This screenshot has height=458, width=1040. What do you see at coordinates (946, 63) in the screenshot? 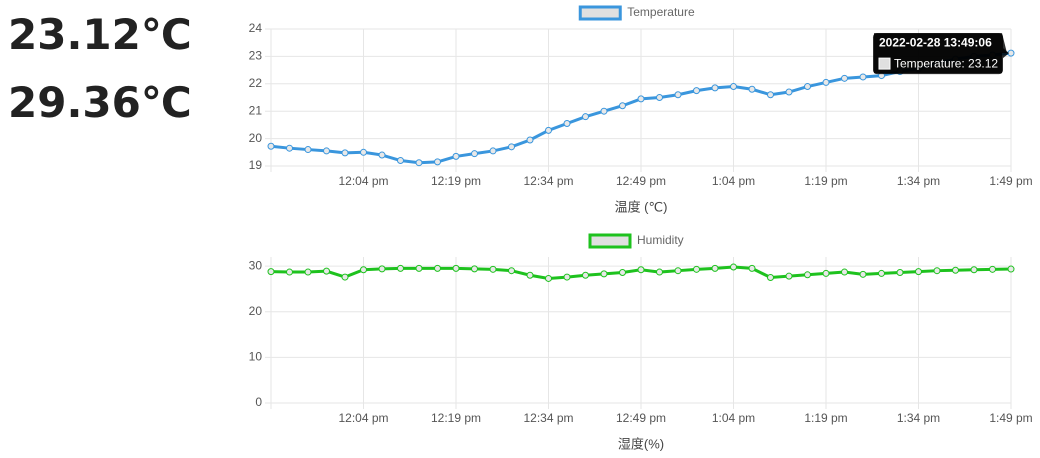
I see `tooltip-label: Temperature: 23.12` at bounding box center [946, 63].